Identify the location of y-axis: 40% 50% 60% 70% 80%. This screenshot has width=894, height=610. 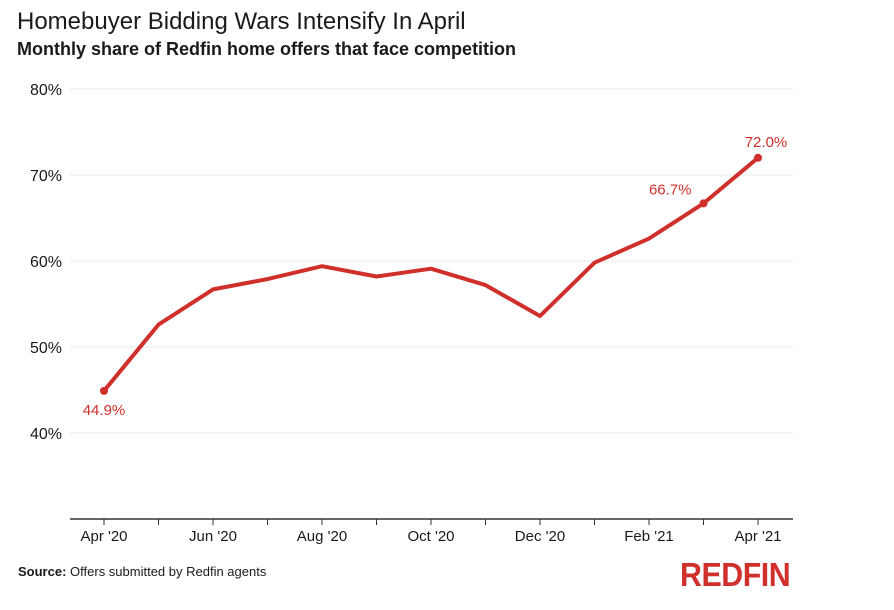
(46, 262).